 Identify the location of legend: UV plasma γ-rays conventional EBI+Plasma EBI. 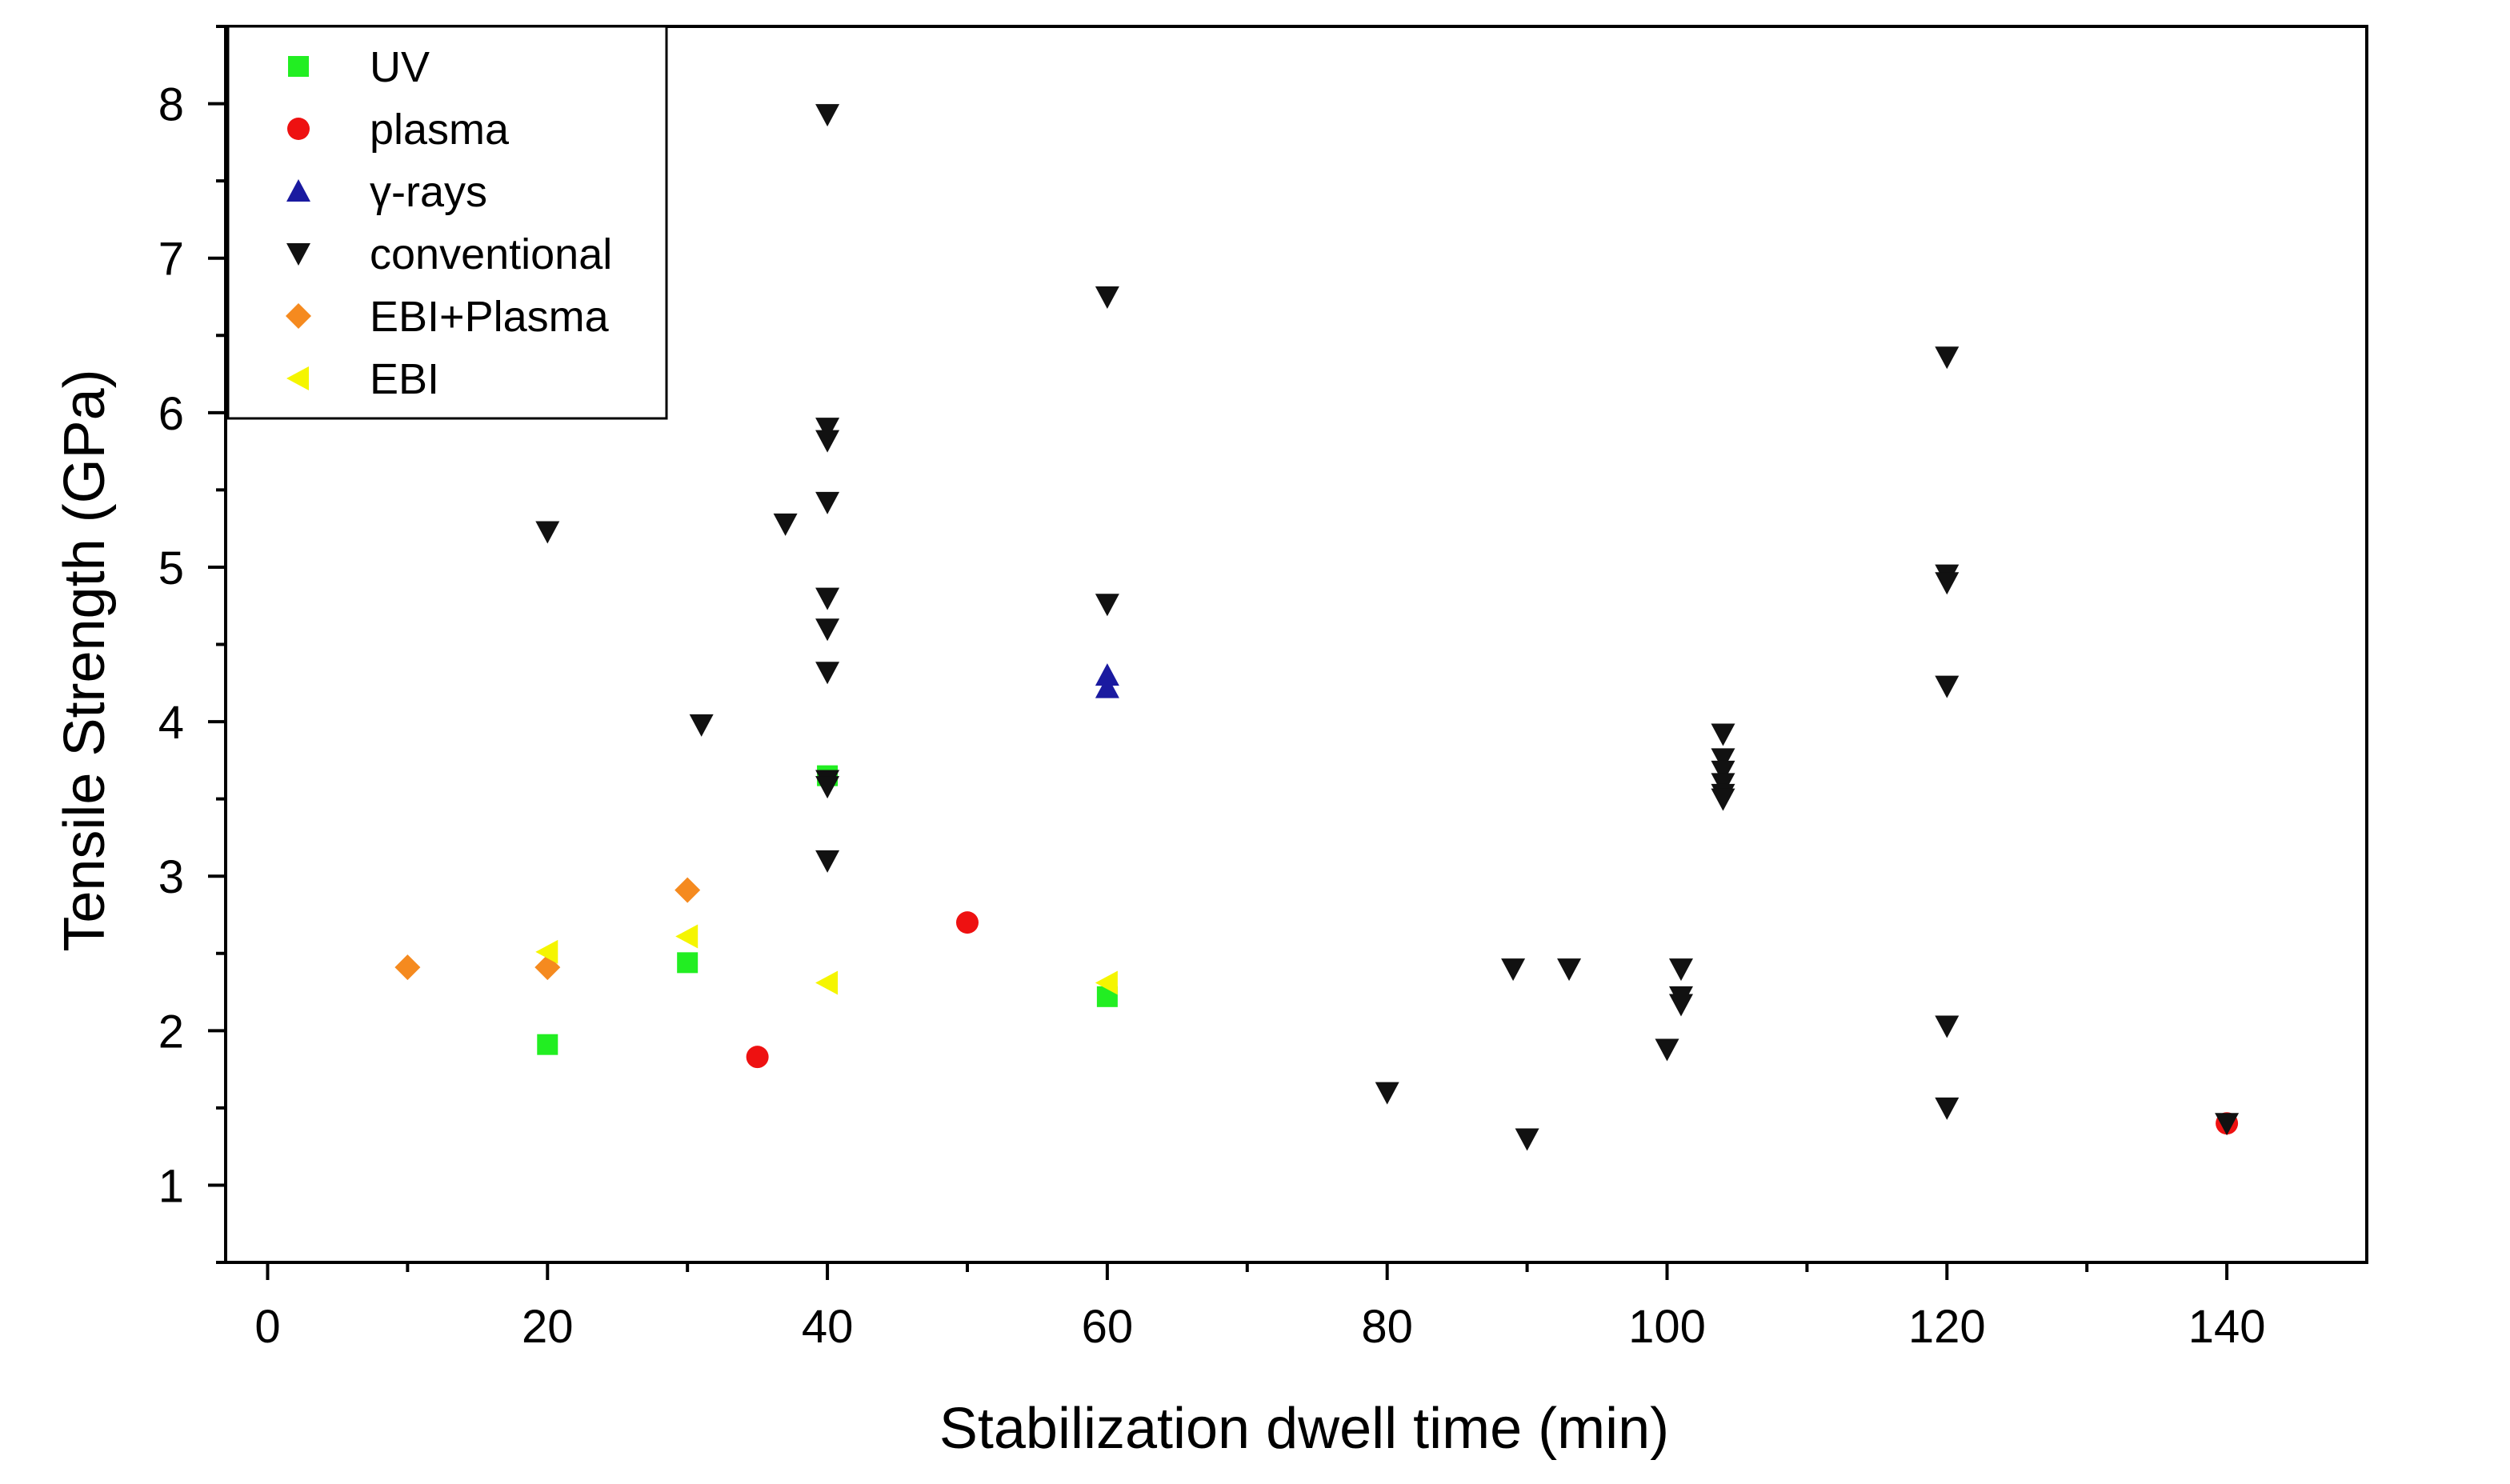
(447, 222).